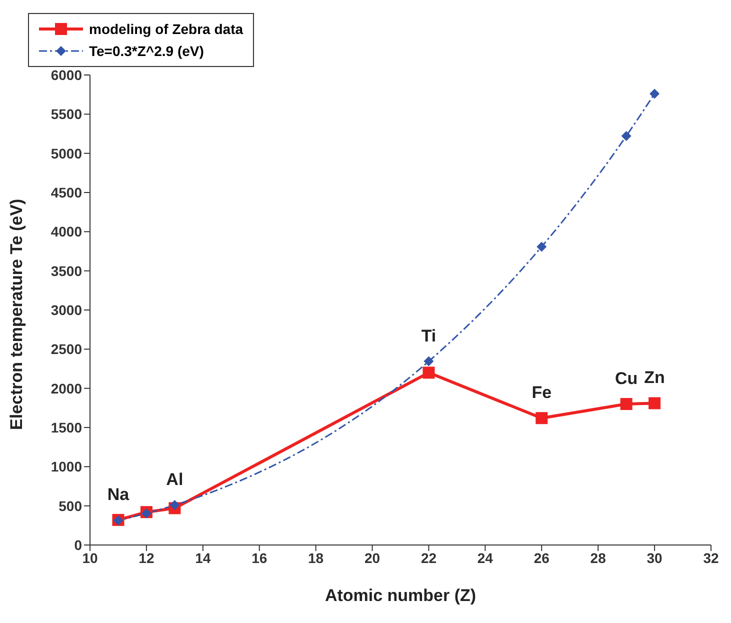 This screenshot has height=623, width=731. What do you see at coordinates (598, 558) in the screenshot?
I see `x-tick-label: 28` at bounding box center [598, 558].